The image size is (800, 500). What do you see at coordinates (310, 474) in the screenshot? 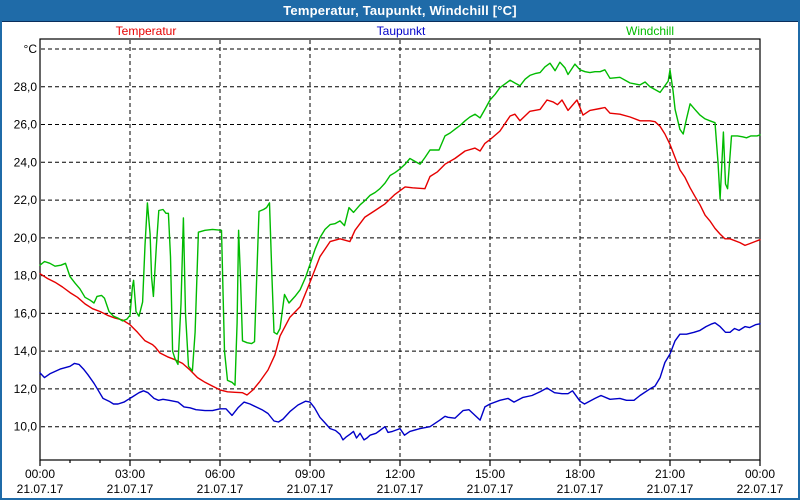
I see `x-axis-time-label: 09:00` at bounding box center [310, 474].